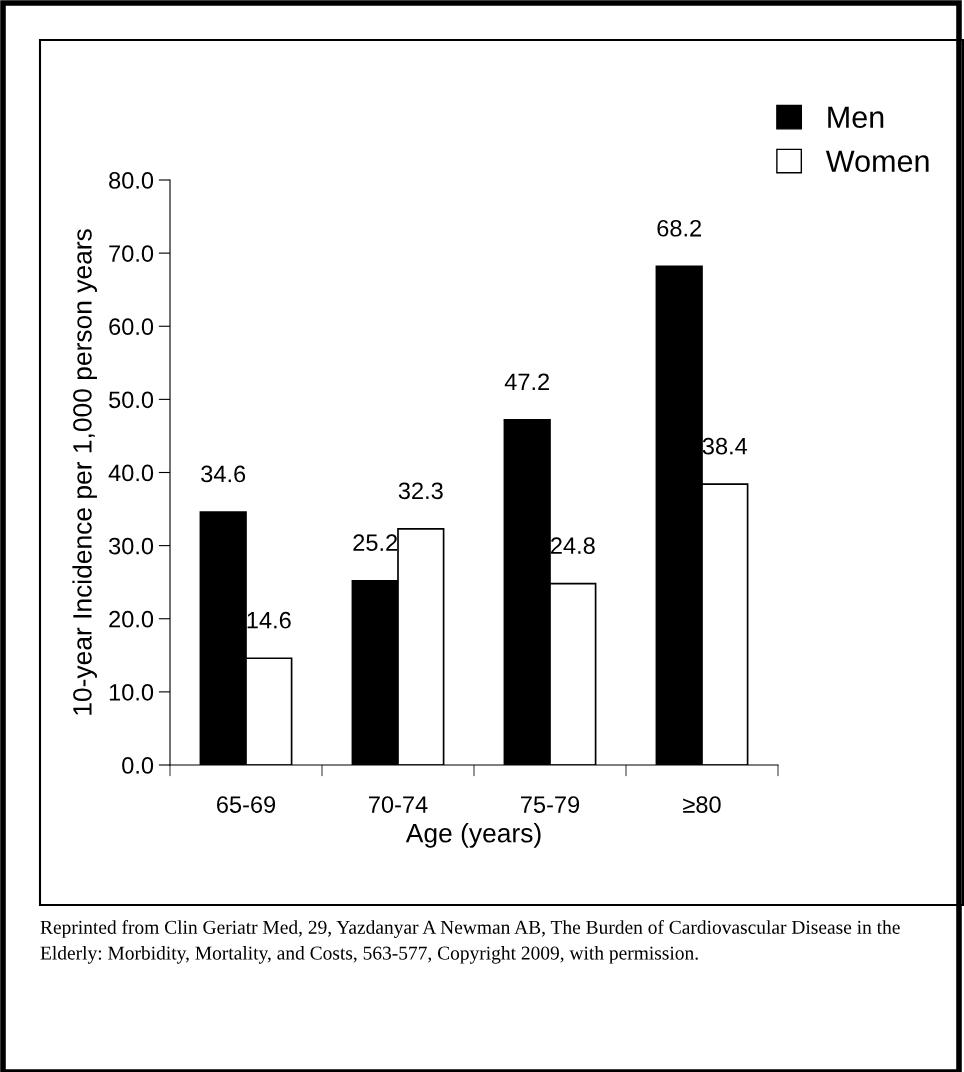  Describe the element at coordinates (84, 472) in the screenshot. I see `y-axis-title: 10-year Incidence per 1,000 person years` at that location.